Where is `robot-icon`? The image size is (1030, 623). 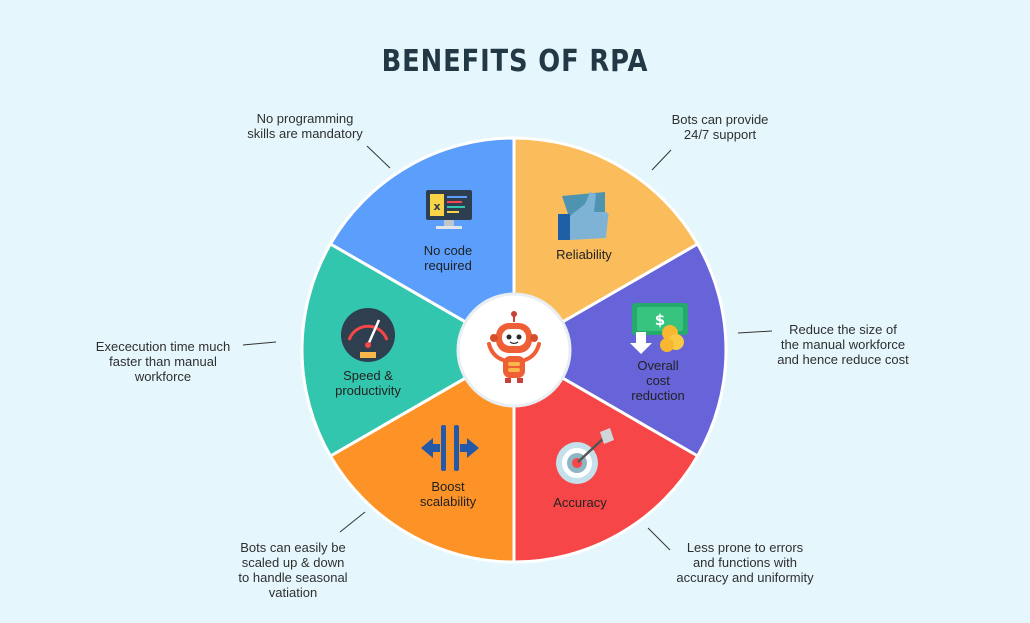
robot-icon is located at coordinates (514, 347).